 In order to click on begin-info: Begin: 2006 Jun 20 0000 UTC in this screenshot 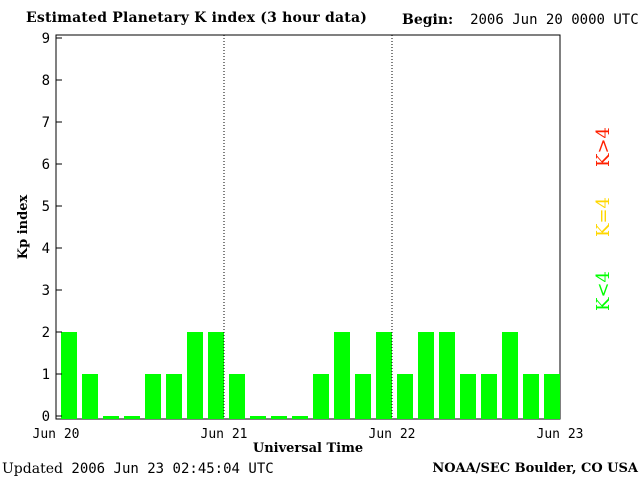, I will do `click(520, 20)`.